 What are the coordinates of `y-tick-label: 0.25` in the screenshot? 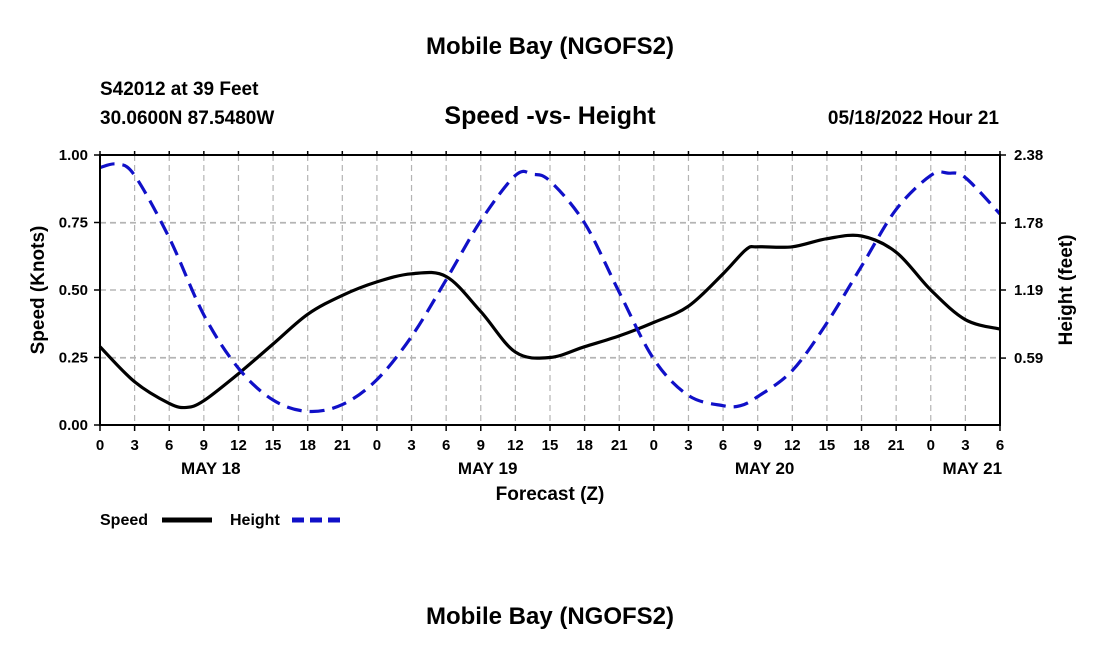 It's located at (73, 358).